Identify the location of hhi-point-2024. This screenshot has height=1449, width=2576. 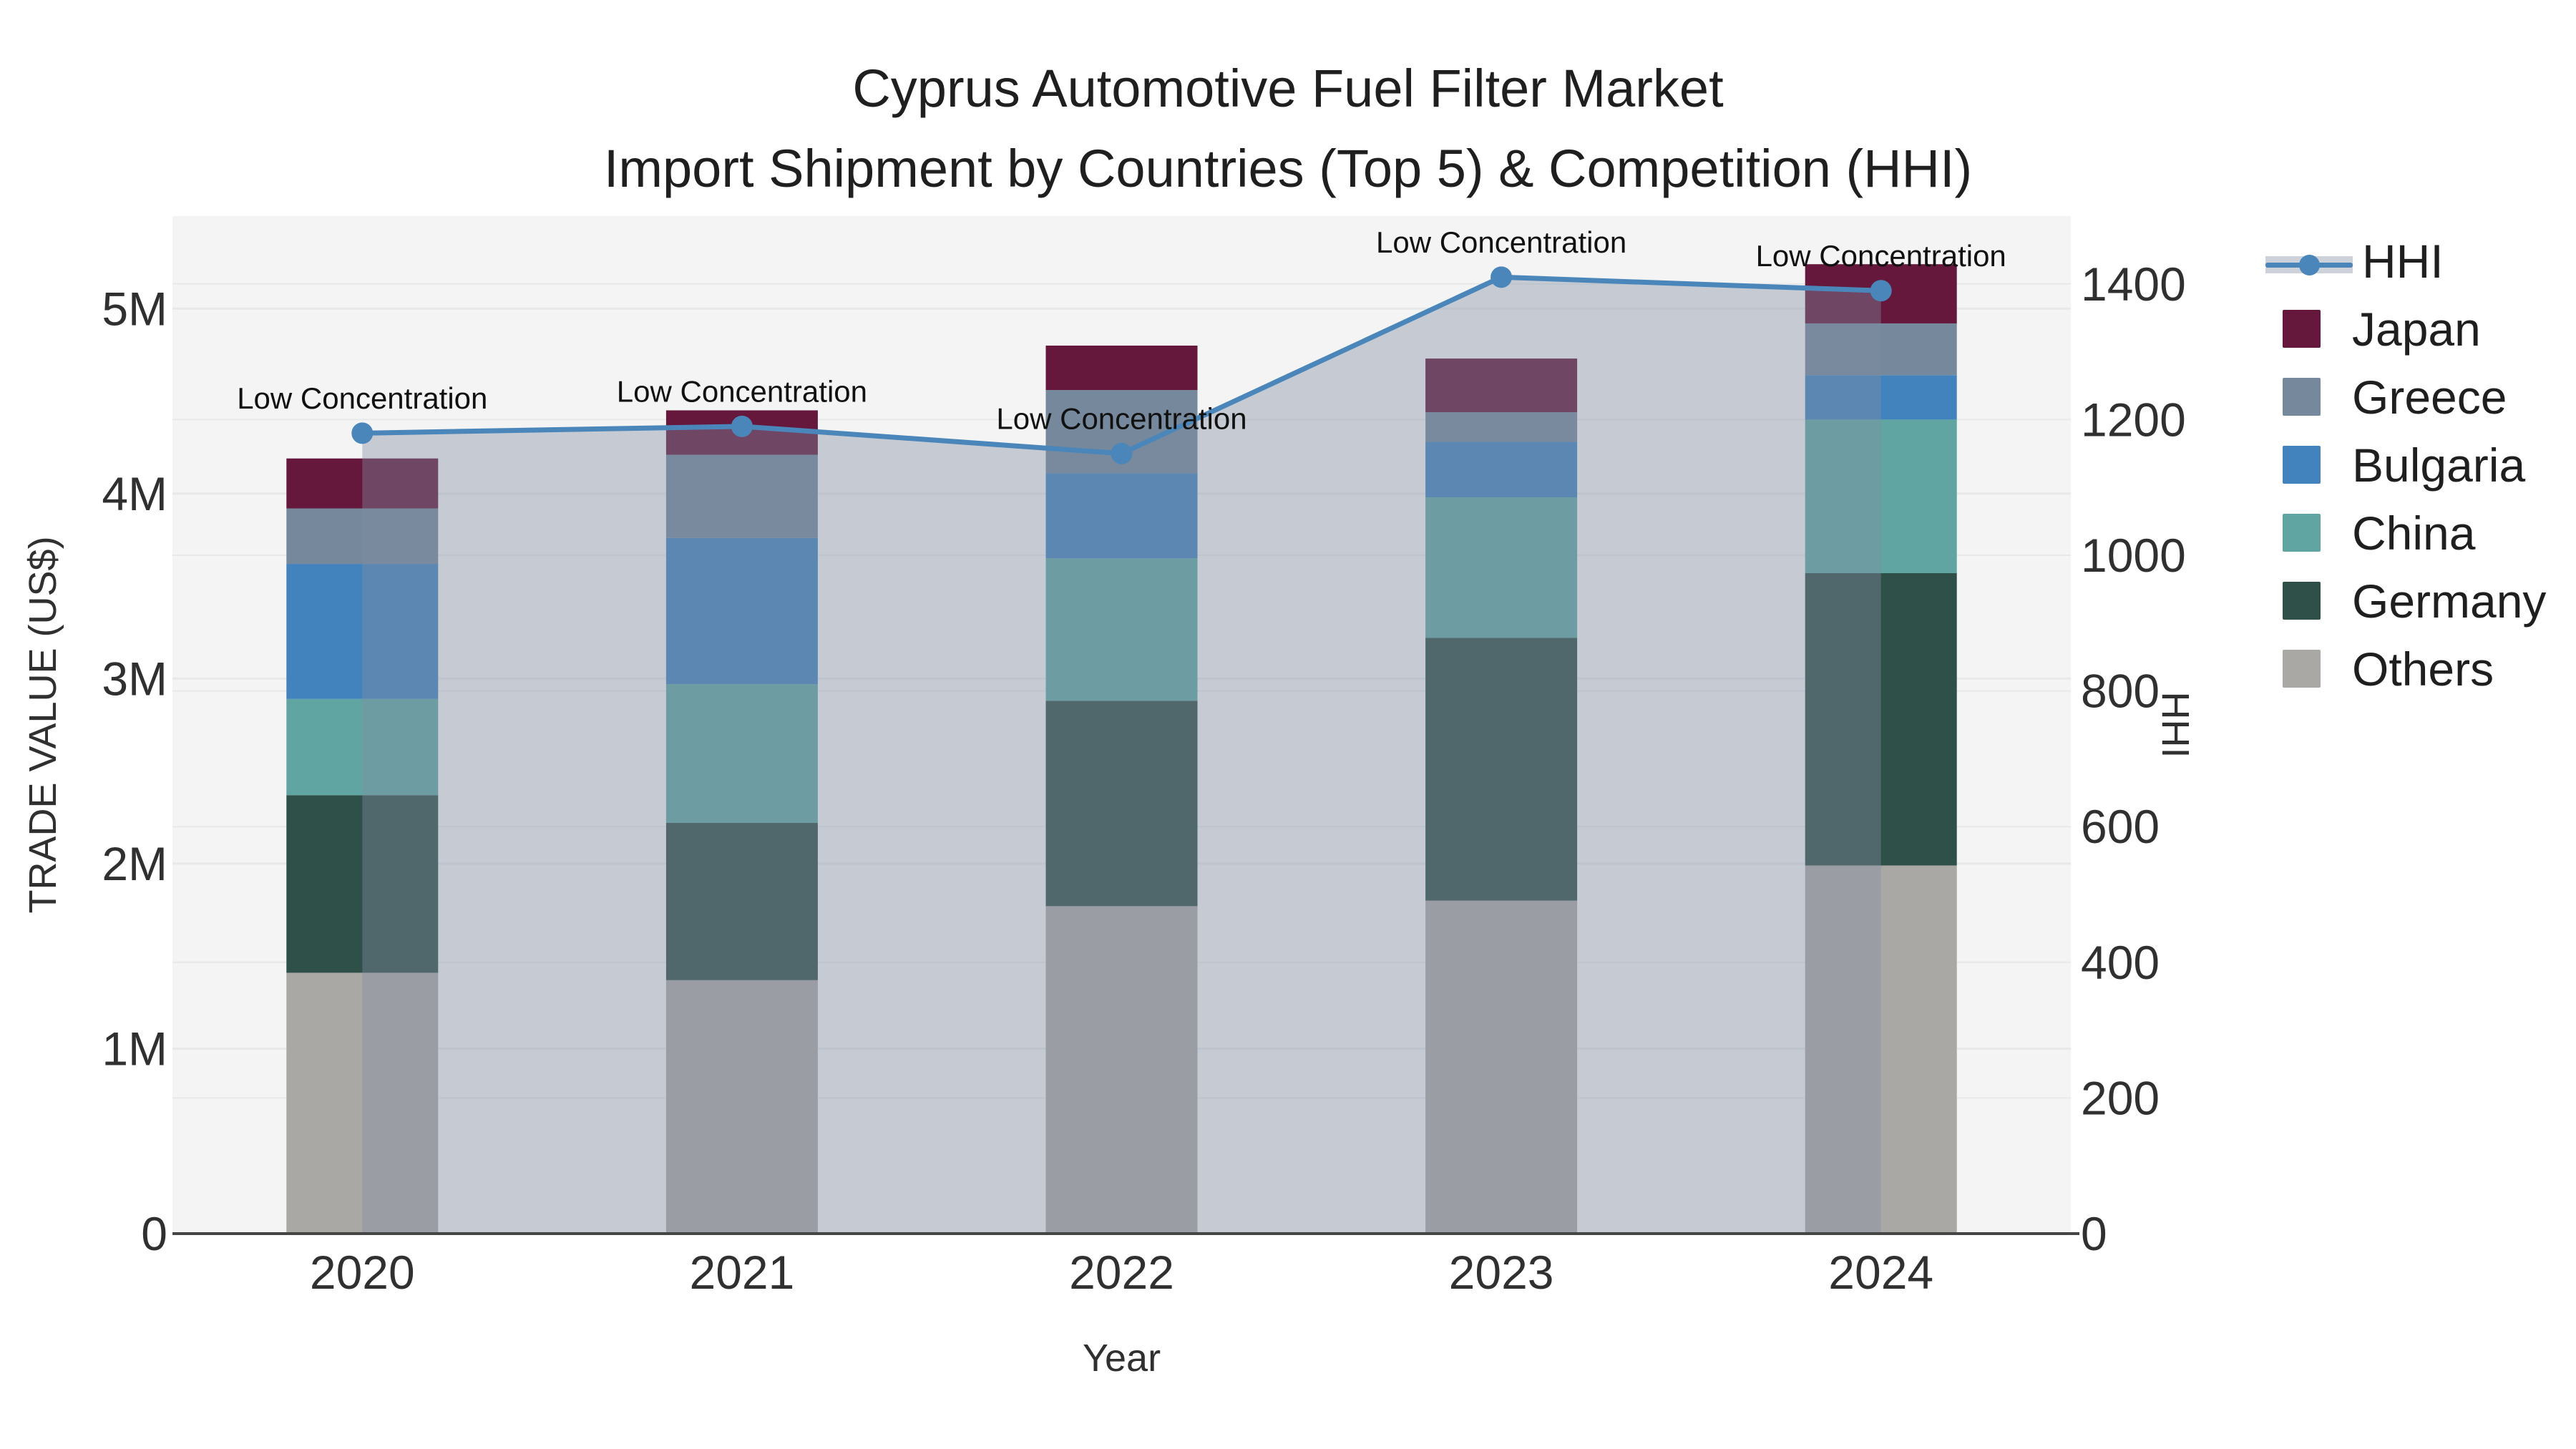
(1881, 291).